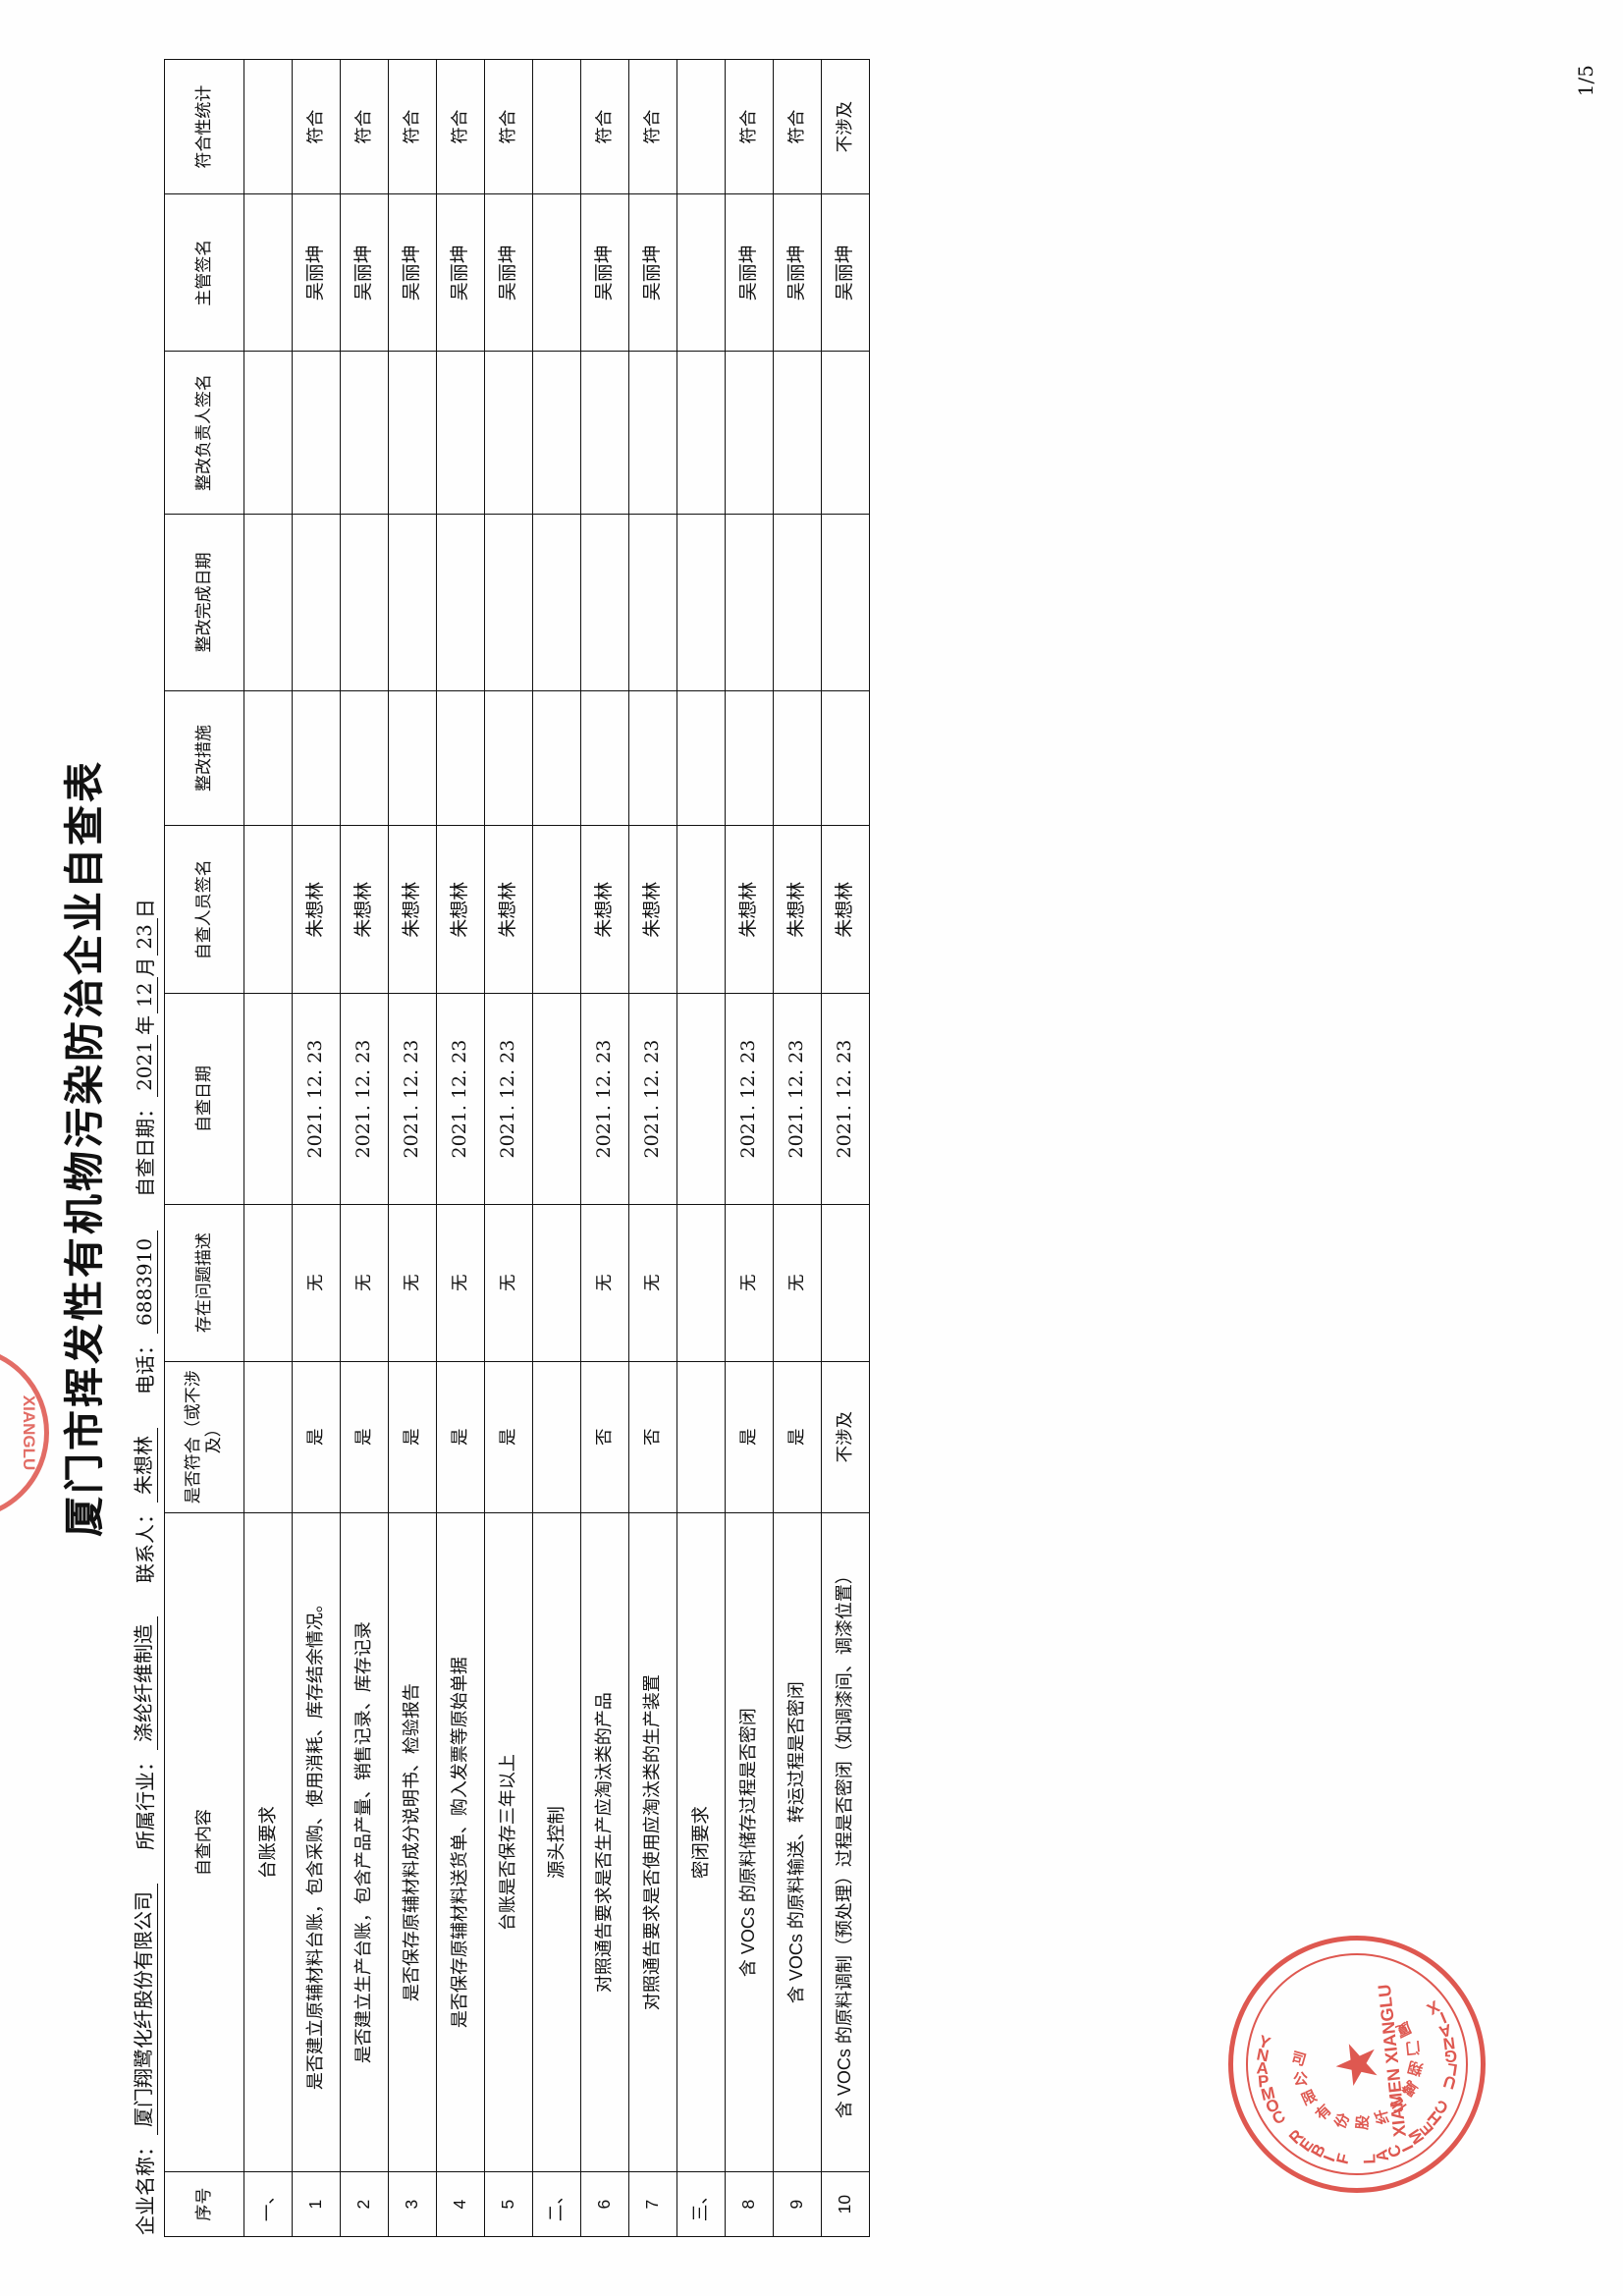  I want to click on row-no: 5, so click(508, 2204).